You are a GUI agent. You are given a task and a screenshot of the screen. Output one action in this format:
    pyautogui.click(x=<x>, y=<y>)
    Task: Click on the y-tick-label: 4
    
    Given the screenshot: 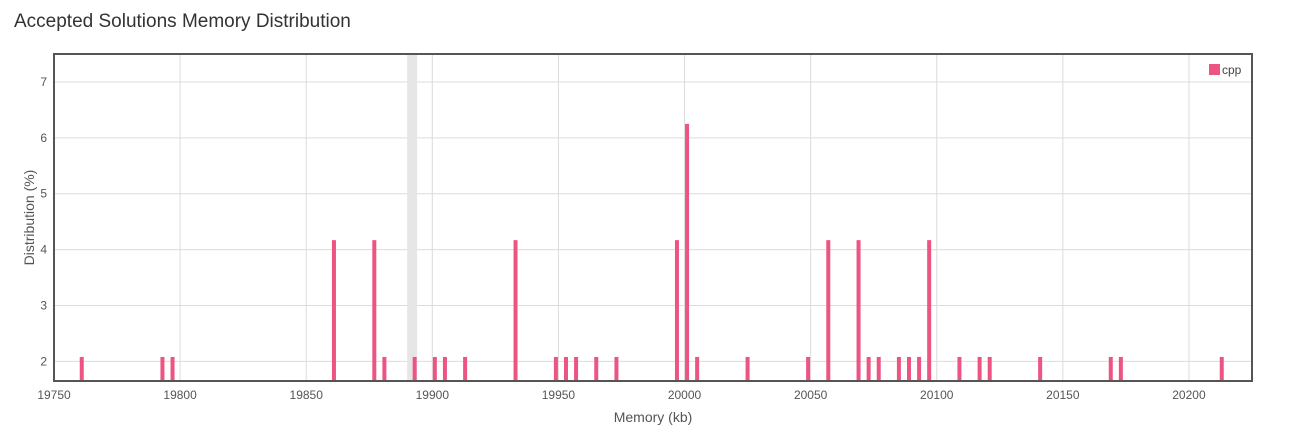 What is the action you would take?
    pyautogui.click(x=43, y=250)
    